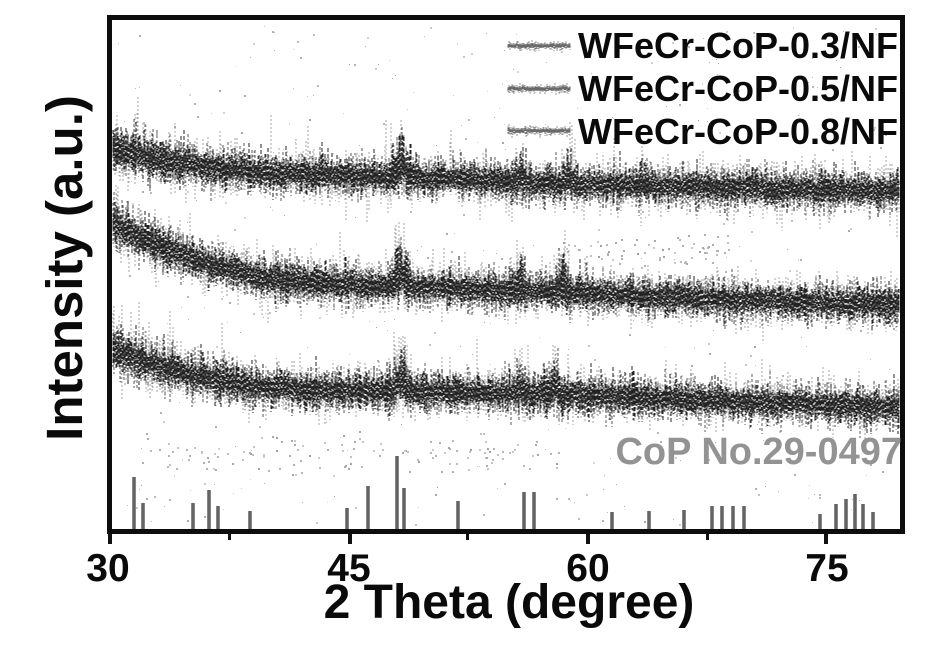 Image resolution: width=926 pixels, height=651 pixels. I want to click on svg-text: 75, so click(826, 568).